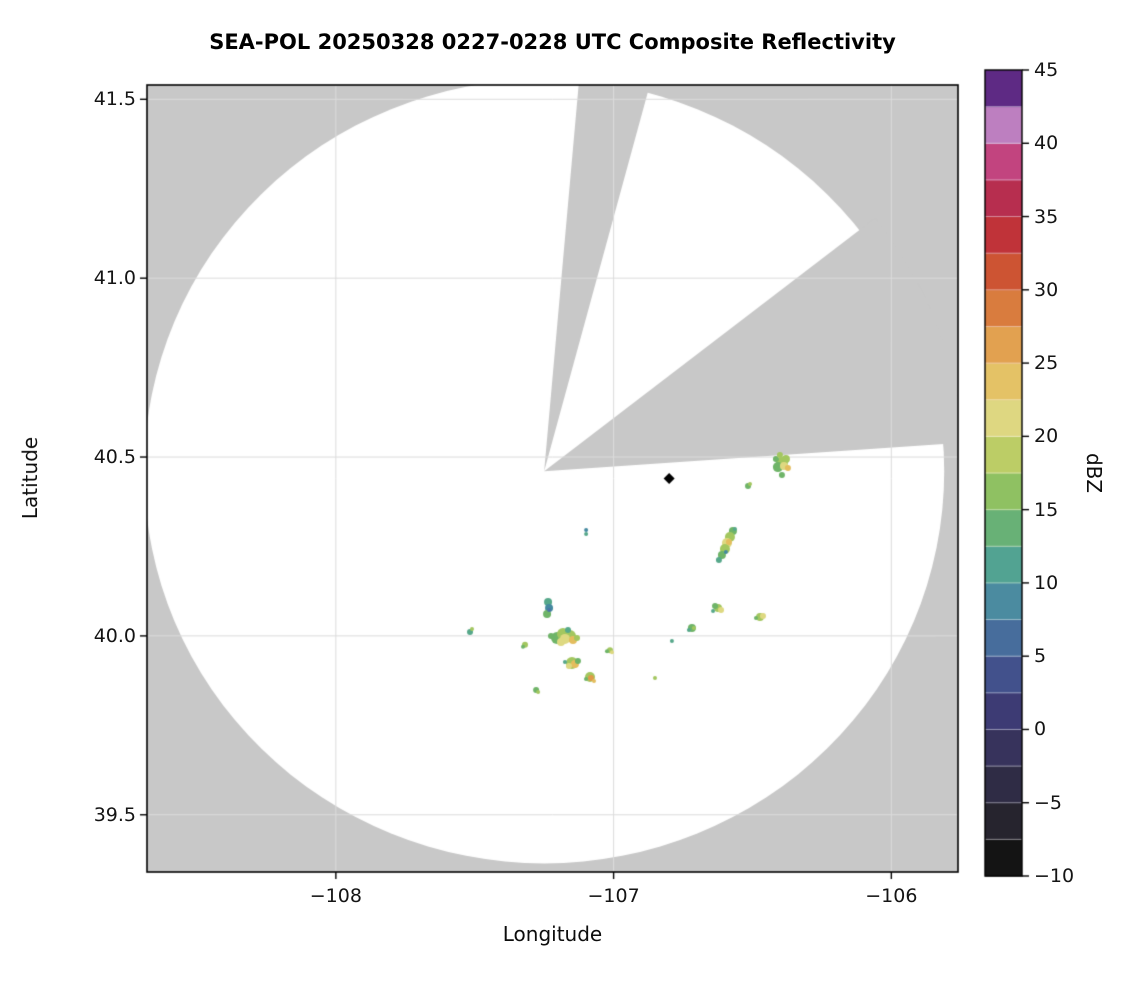 The height and width of the screenshot is (990, 1146). Describe the element at coordinates (1048, 802) in the screenshot. I see `colorbar-tick-label: −5` at that location.